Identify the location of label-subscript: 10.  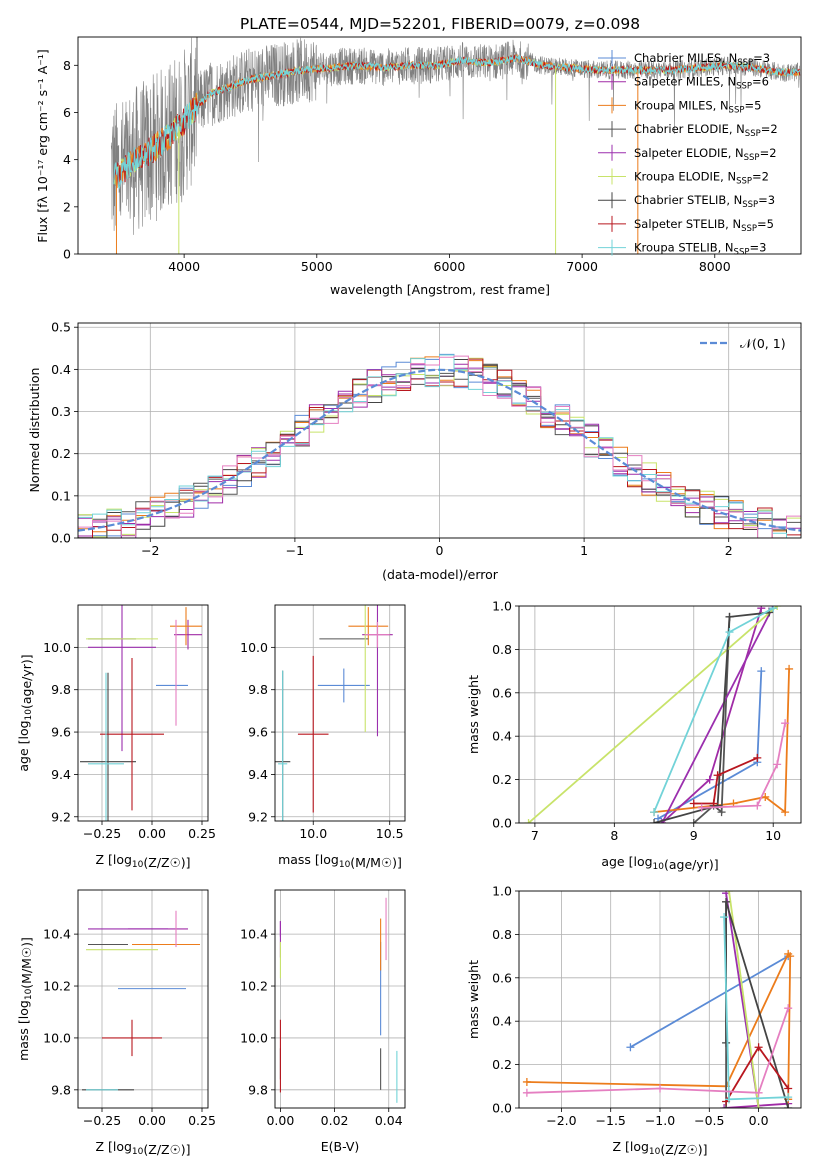
(659, 867).